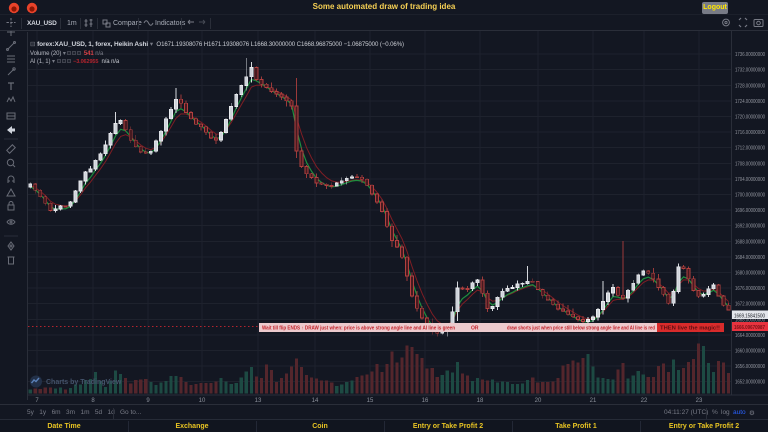 This screenshot has height=432, width=768. I want to click on svg-text: 1669.15841500, so click(749, 316).